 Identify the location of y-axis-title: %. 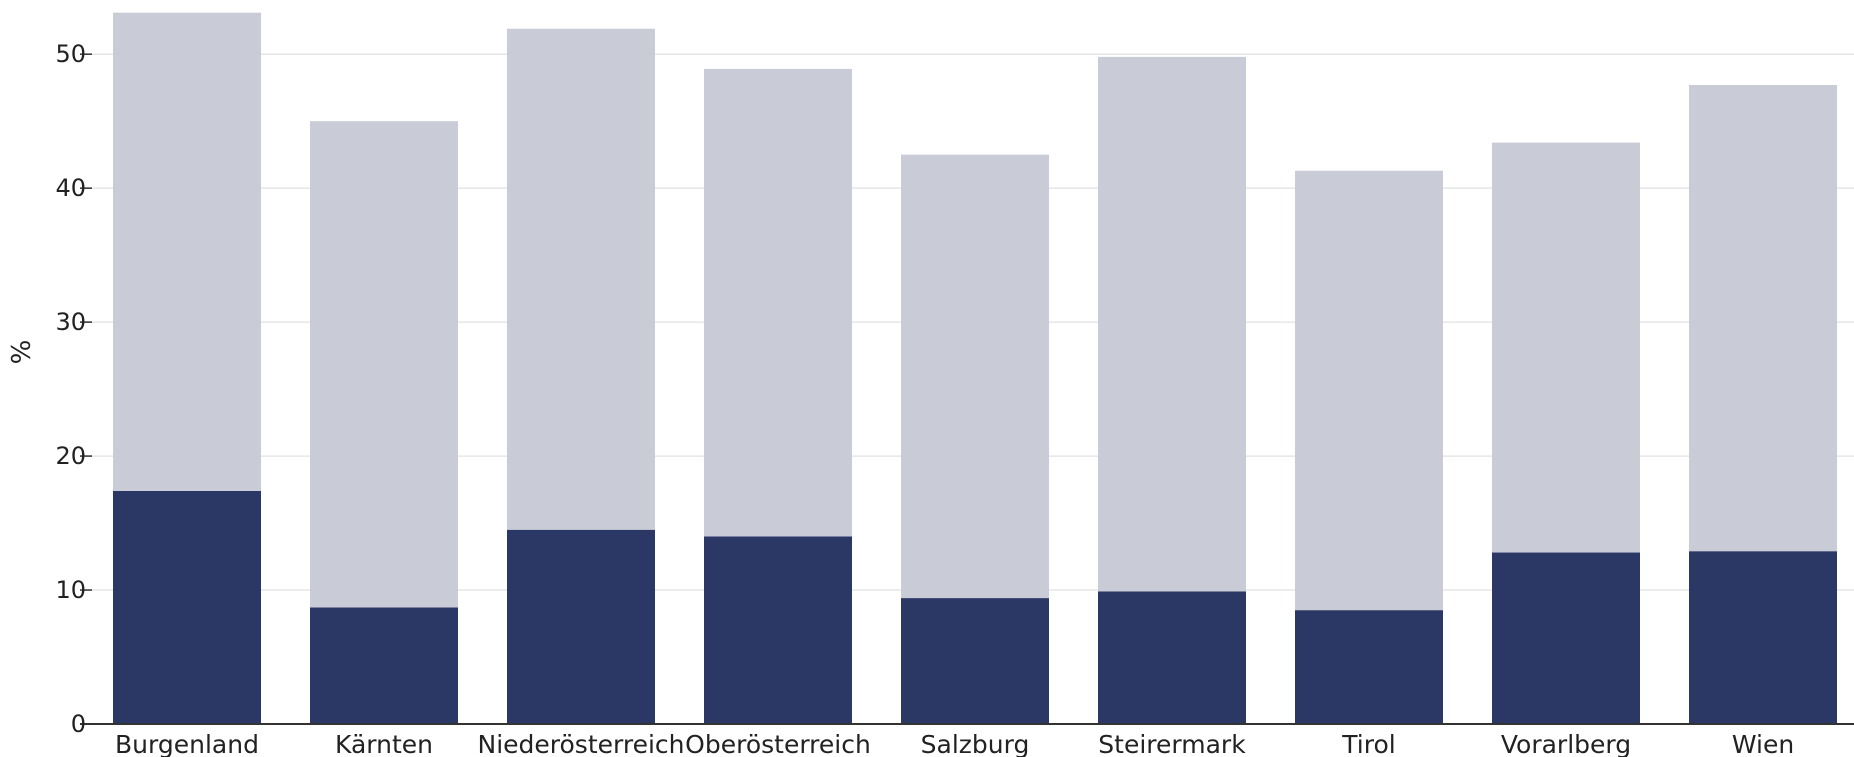
(22, 352).